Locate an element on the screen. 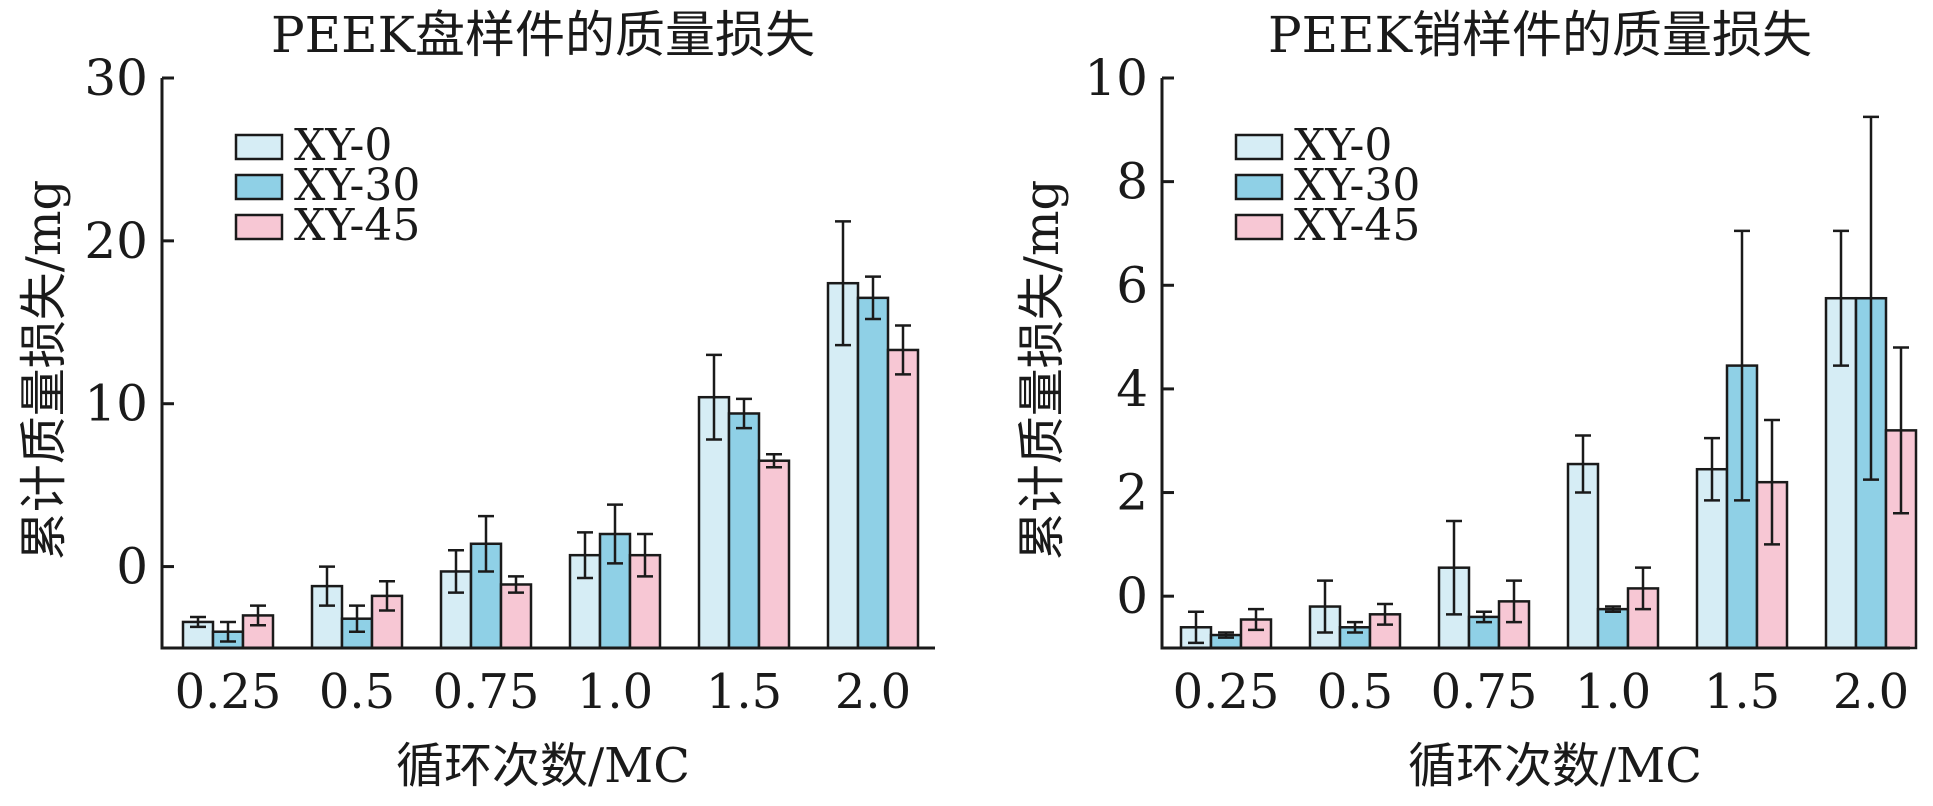  y-tick-label: 6 is located at coordinates (1132, 285).